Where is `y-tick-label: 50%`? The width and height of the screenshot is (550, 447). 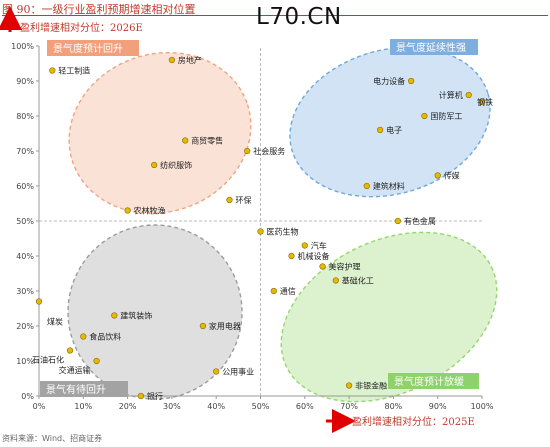
y-tick-label: 50% is located at coordinates (25, 221).